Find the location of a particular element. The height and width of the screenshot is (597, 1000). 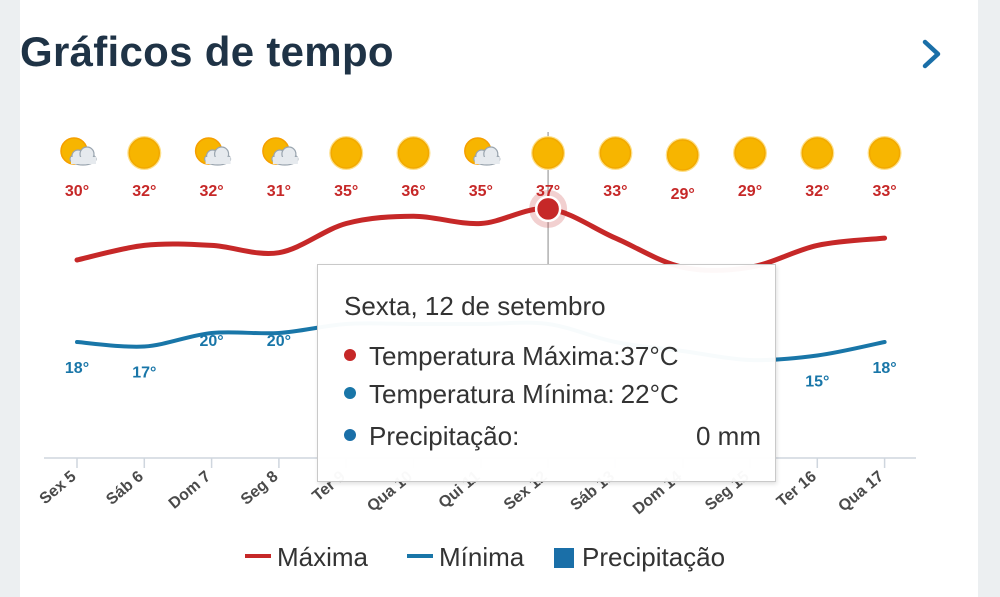

highlight-point-max is located at coordinates (548, 209).